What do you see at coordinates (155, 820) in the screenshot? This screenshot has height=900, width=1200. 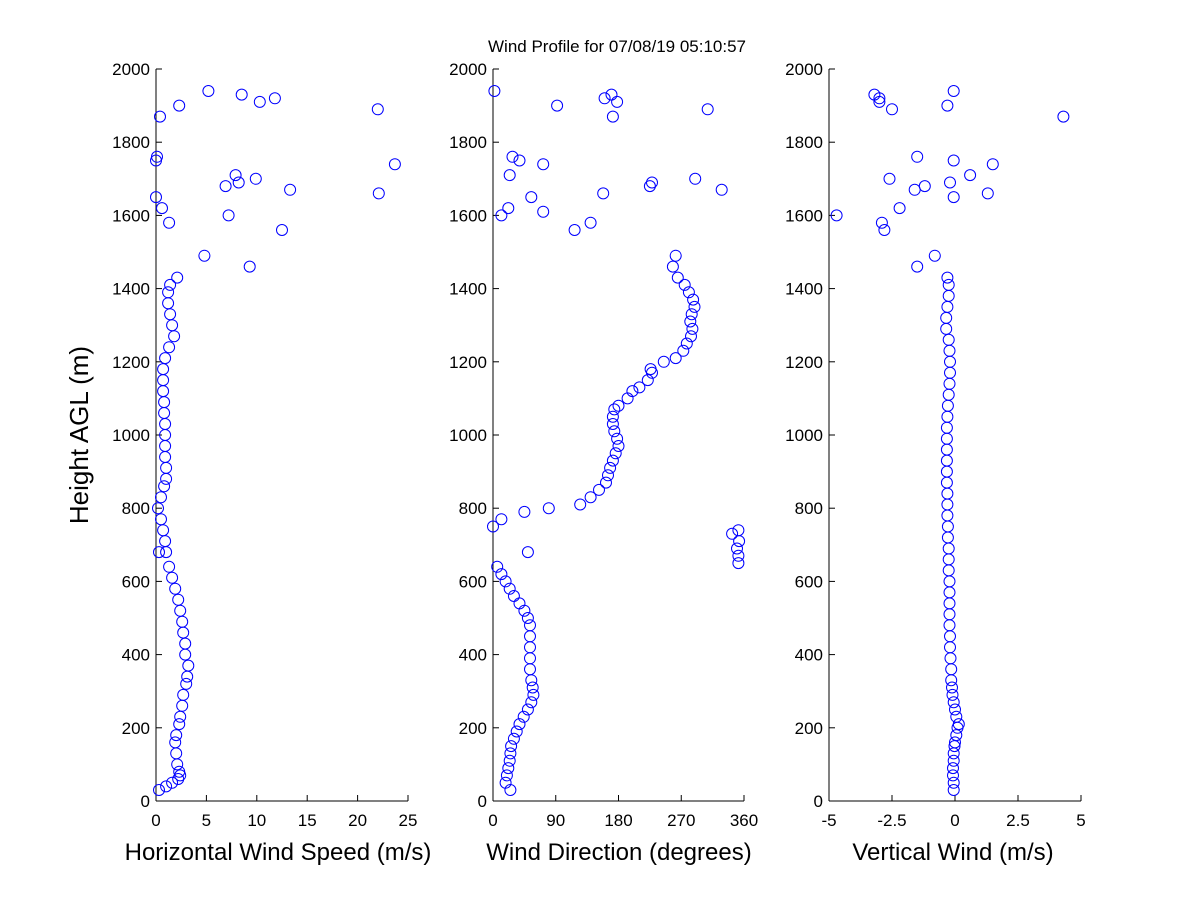 I see `x-tick-label: 0` at bounding box center [155, 820].